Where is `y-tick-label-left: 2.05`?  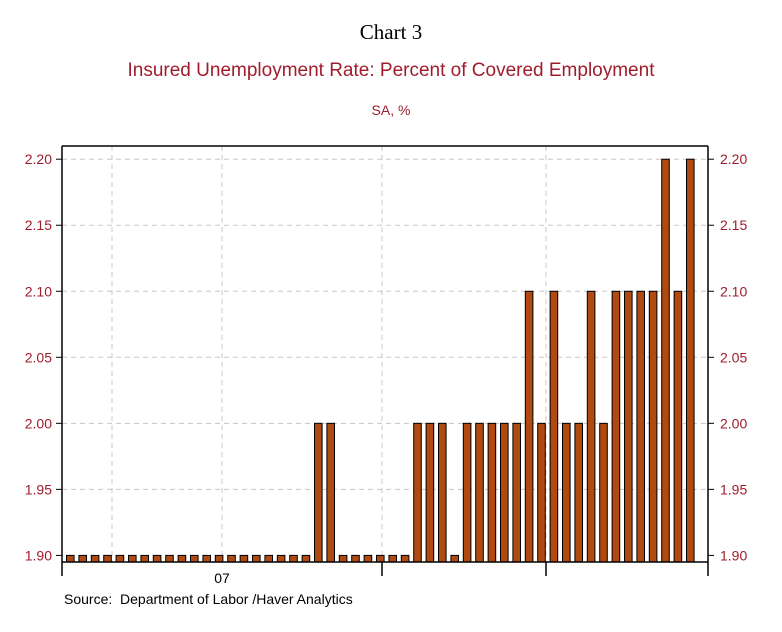 y-tick-label-left: 2.05 is located at coordinates (38, 357).